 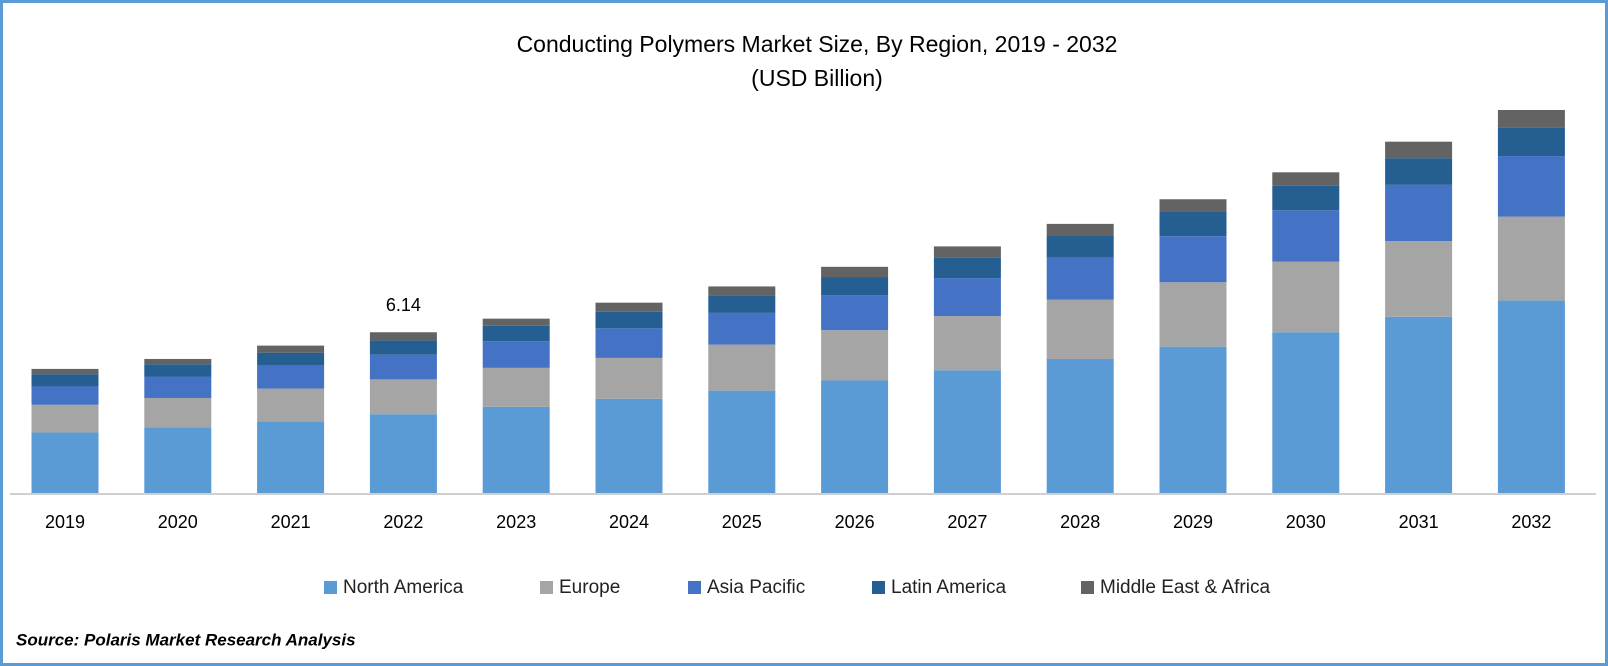 What do you see at coordinates (967, 522) in the screenshot?
I see `x-tick-label: 2027` at bounding box center [967, 522].